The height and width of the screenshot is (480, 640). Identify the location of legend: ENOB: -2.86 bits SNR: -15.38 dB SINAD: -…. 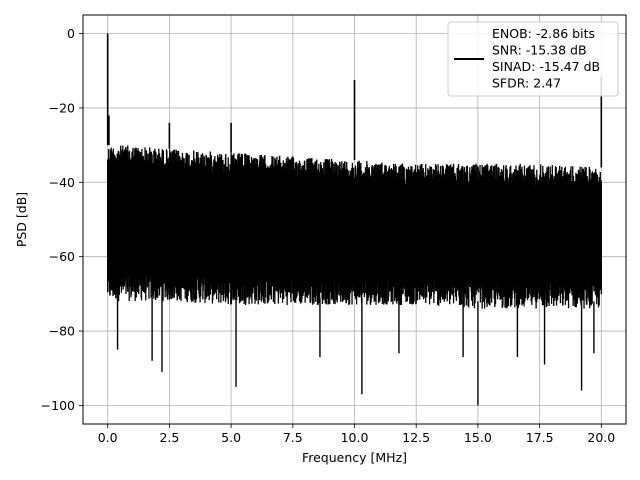
(533, 59).